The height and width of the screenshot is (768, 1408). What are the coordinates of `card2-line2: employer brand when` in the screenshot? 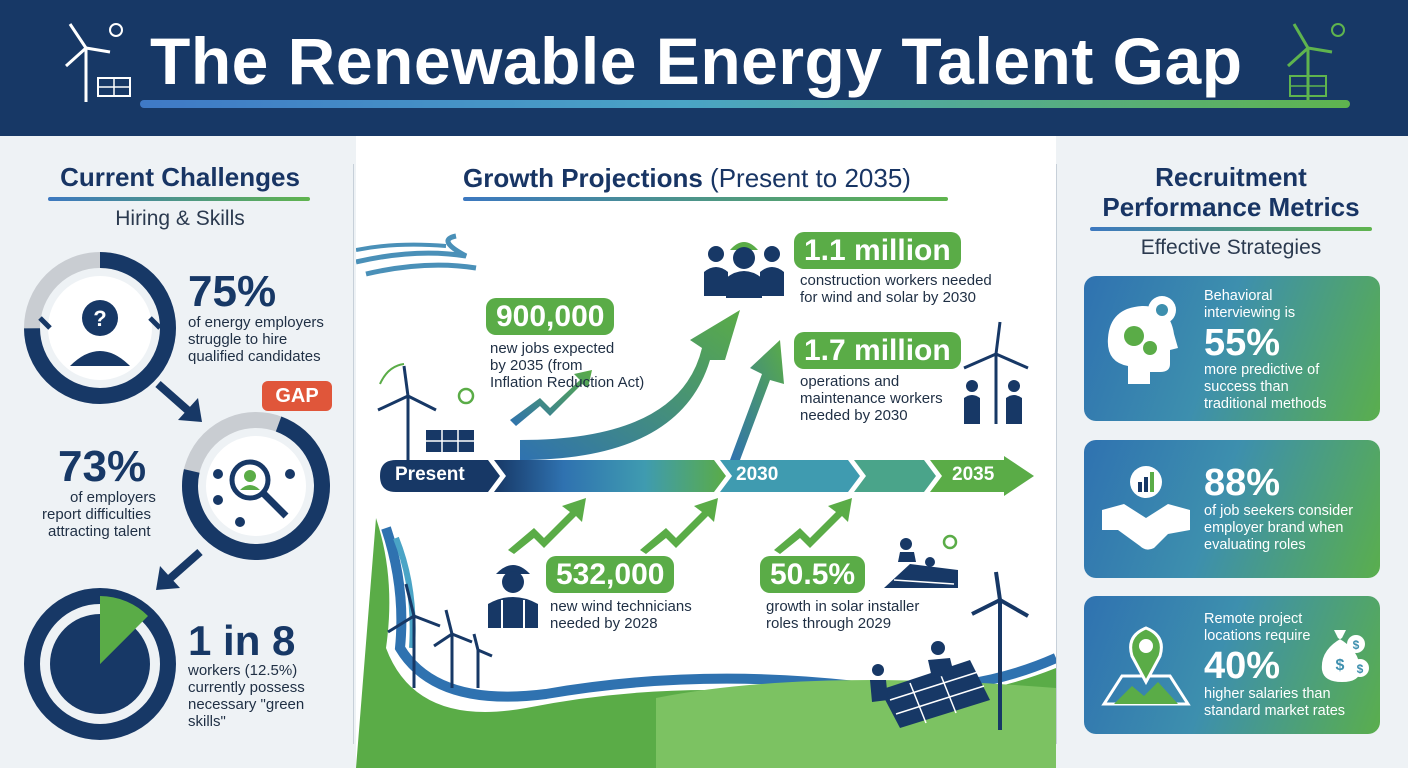 It's located at (1274, 528).